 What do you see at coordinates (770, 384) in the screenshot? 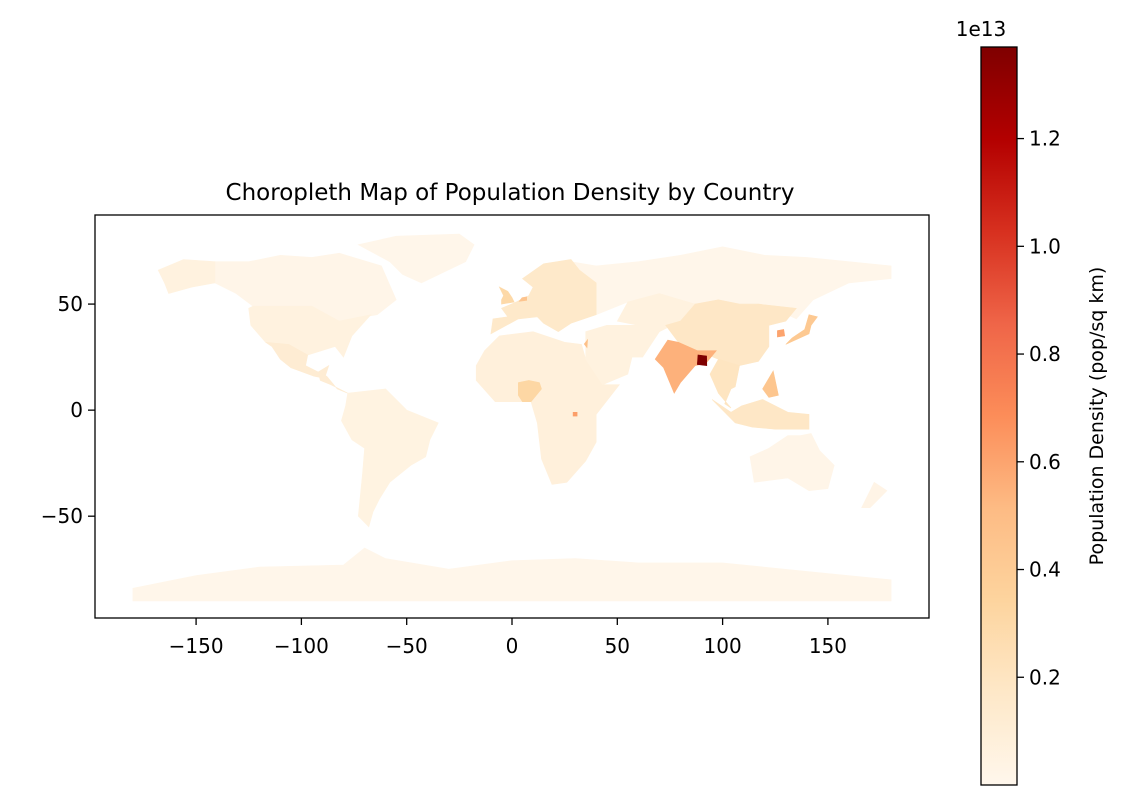
I see `region-philippines` at bounding box center [770, 384].